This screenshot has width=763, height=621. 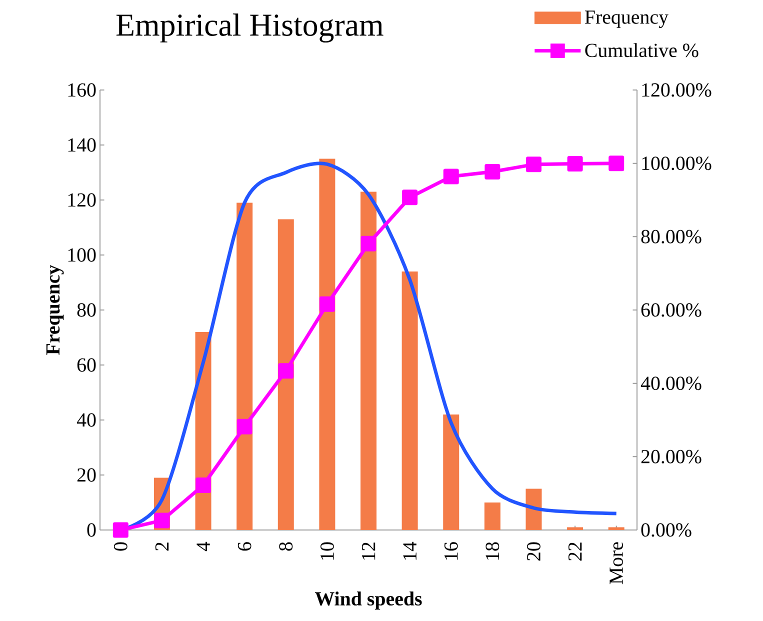 I want to click on x-tick-label: More, so click(x=616, y=563).